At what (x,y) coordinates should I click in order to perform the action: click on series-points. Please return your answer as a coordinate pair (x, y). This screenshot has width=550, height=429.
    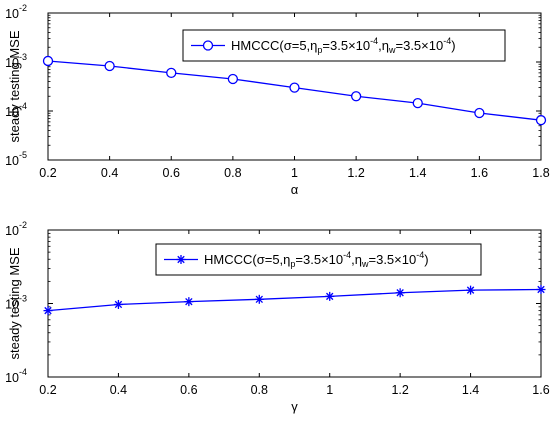
    Looking at the image, I should click on (294, 300).